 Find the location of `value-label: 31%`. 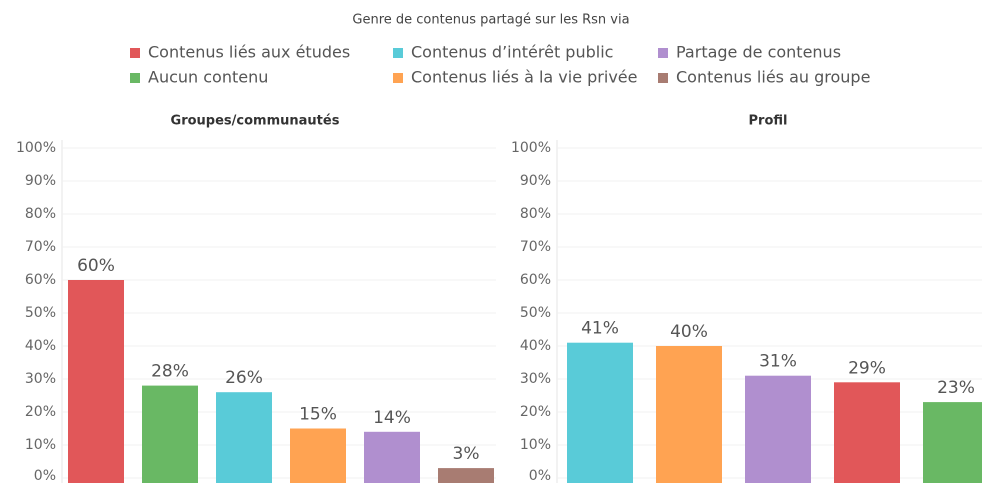

value-label: 31% is located at coordinates (778, 362).